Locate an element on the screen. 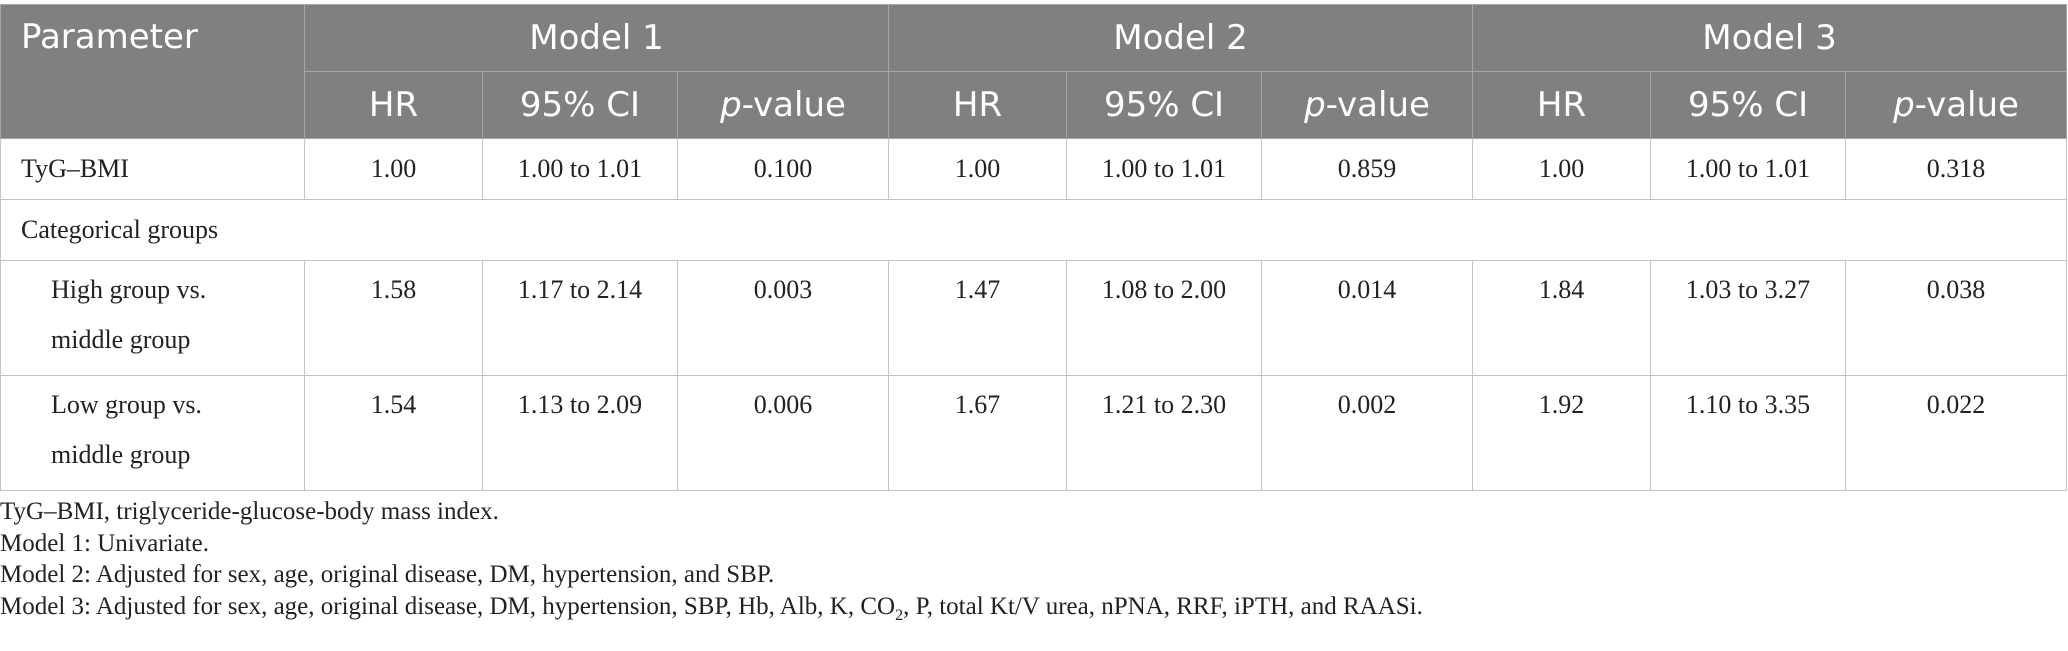 The height and width of the screenshot is (651, 2068). cell-ci: 1.03 to 3.27 is located at coordinates (1748, 318).